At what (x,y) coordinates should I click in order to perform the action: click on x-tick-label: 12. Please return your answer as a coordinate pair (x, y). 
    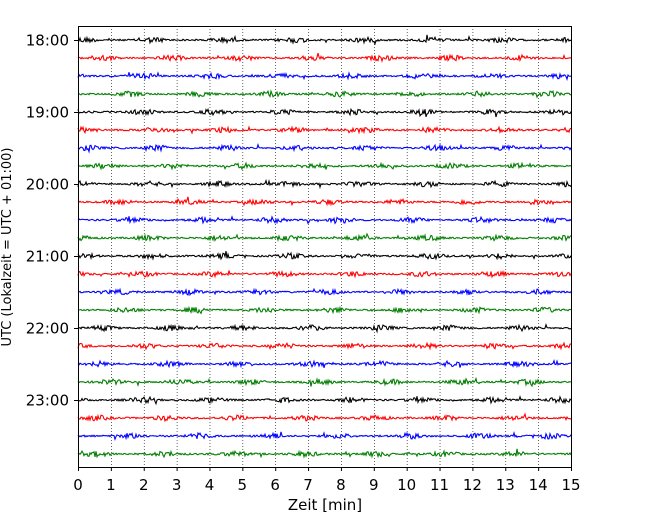
    Looking at the image, I should click on (472, 485).